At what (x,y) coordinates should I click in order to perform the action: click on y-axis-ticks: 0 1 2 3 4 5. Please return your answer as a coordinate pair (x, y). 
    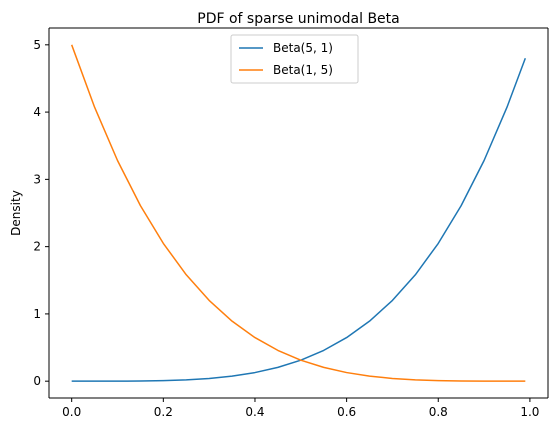
    Looking at the image, I should click on (41, 213).